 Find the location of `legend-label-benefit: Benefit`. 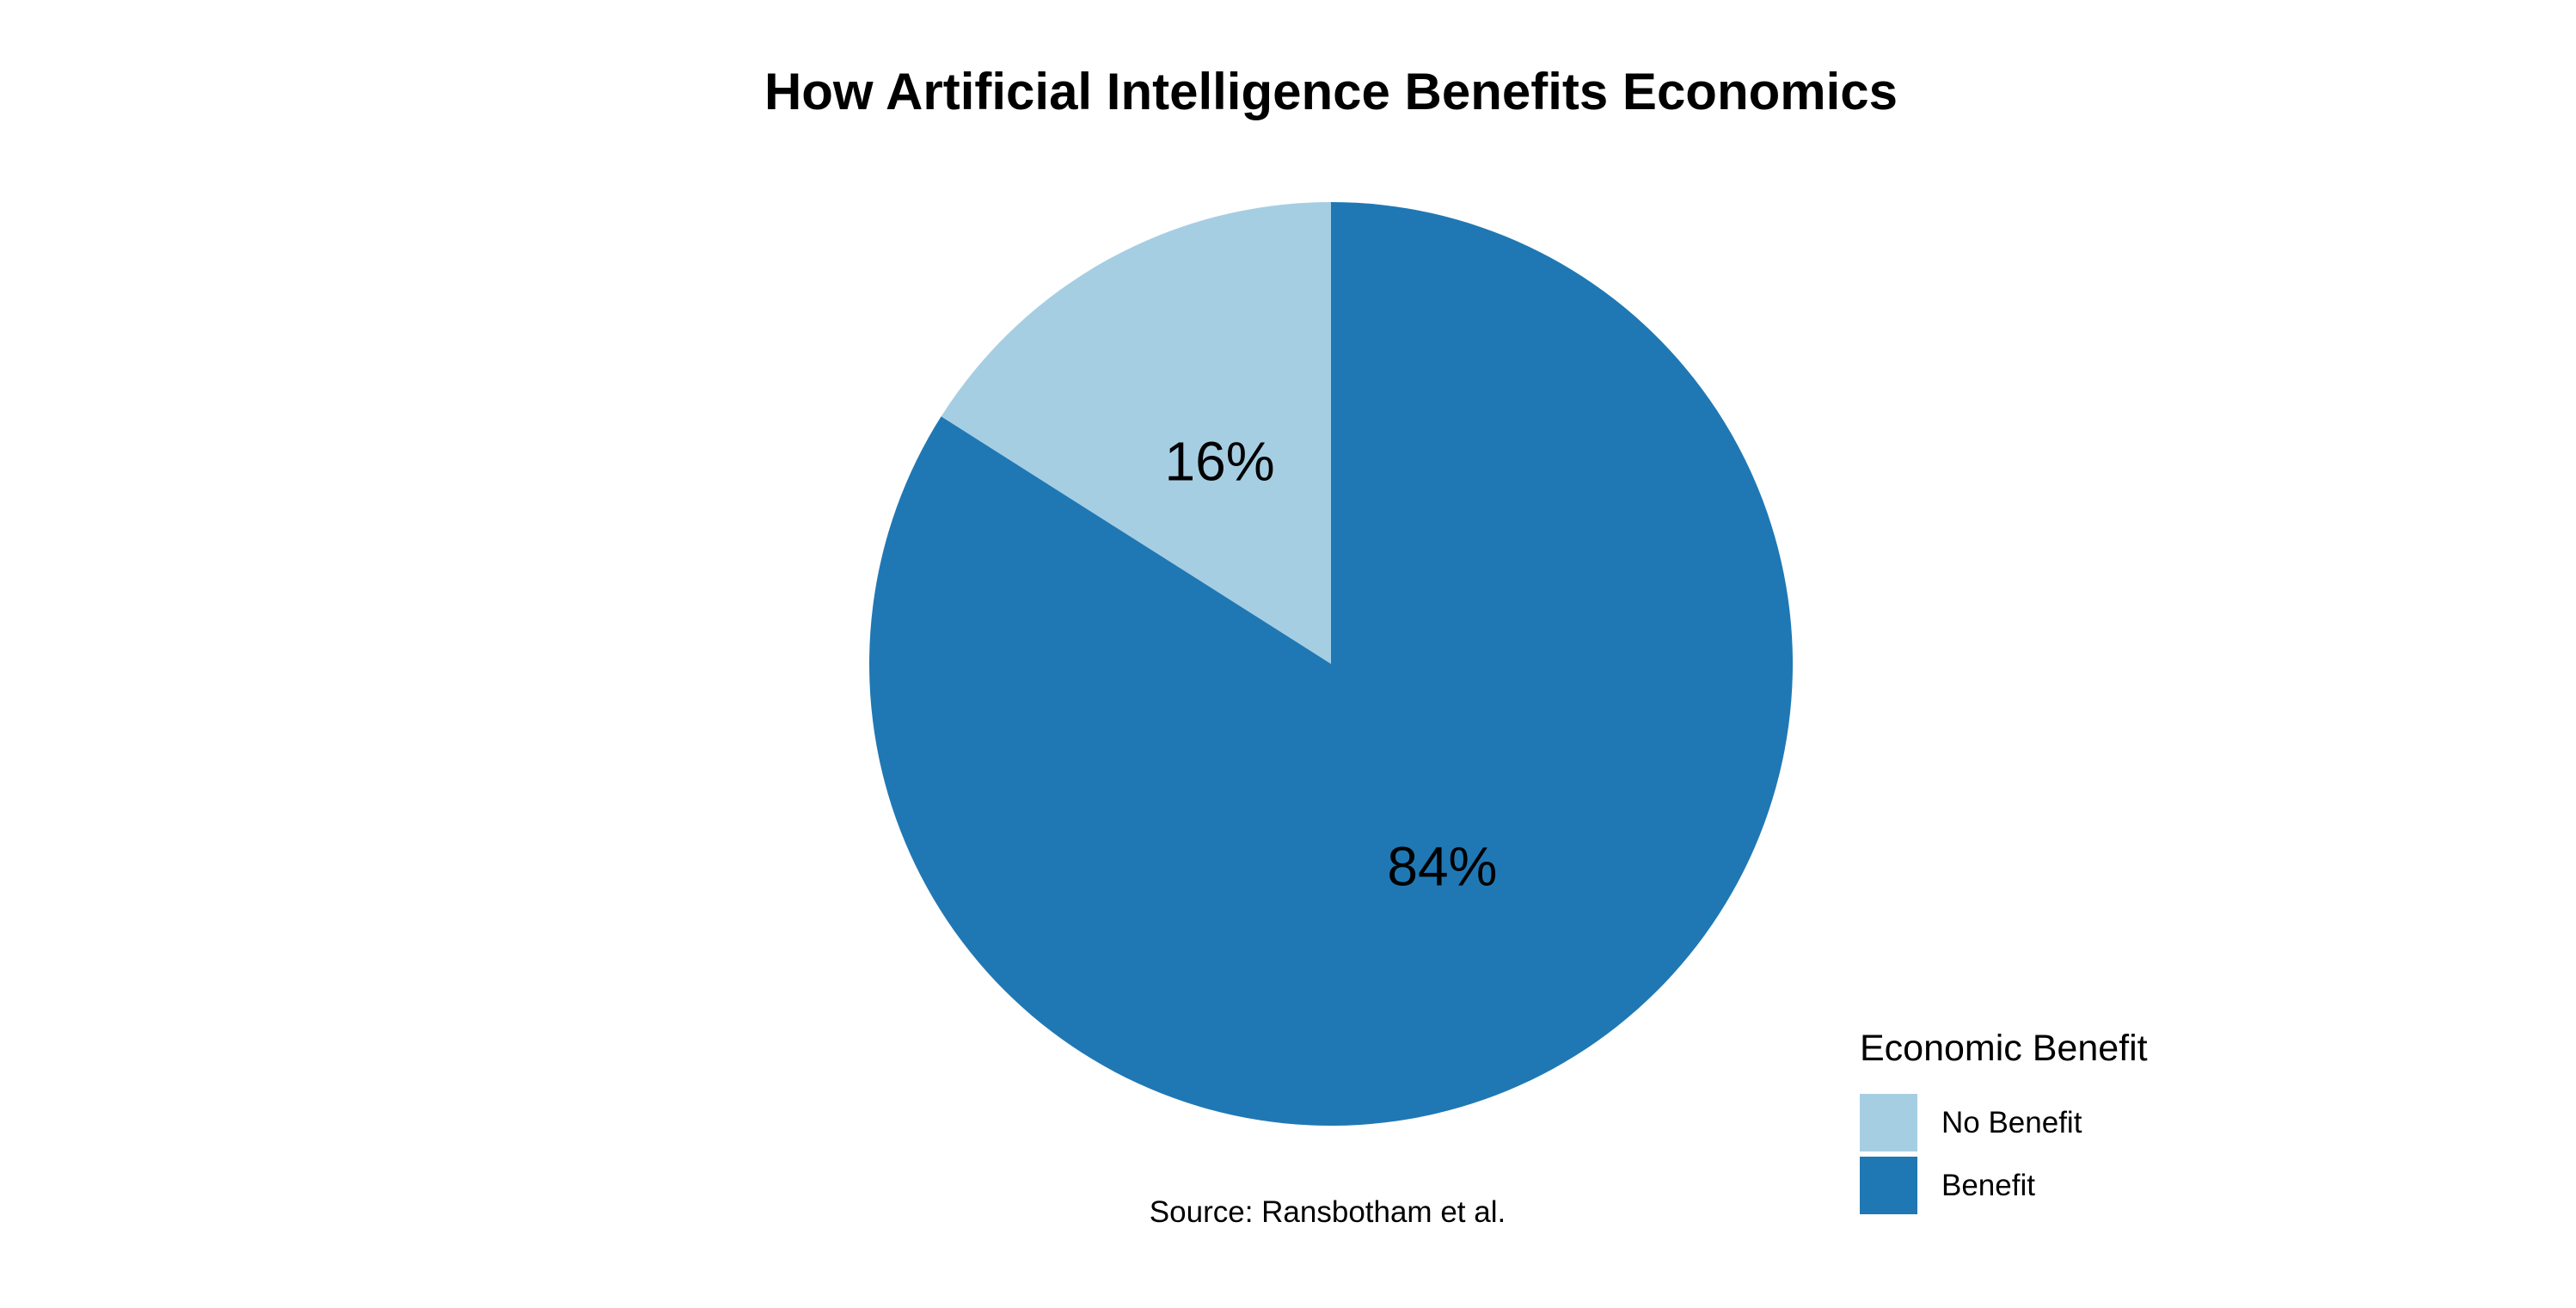

legend-label-benefit: Benefit is located at coordinates (1988, 1185).